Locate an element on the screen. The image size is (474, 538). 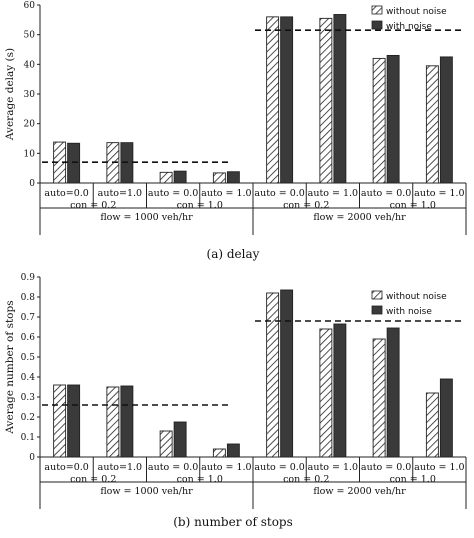
chart-caption: (a) delay is located at coordinates (233, 254).